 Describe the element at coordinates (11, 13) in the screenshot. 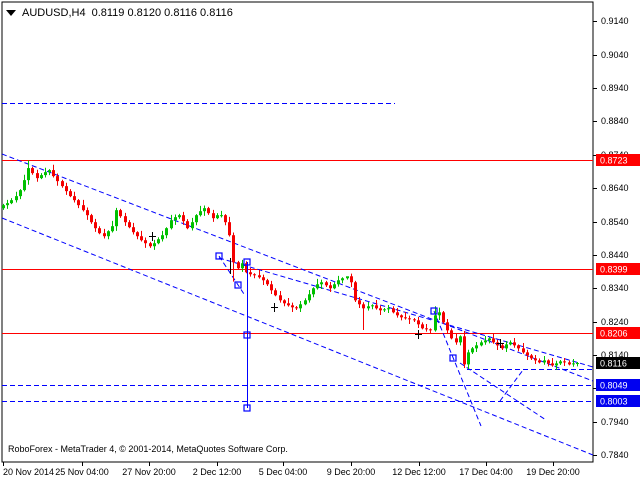

I see `symbol-dropdown-icon` at that location.